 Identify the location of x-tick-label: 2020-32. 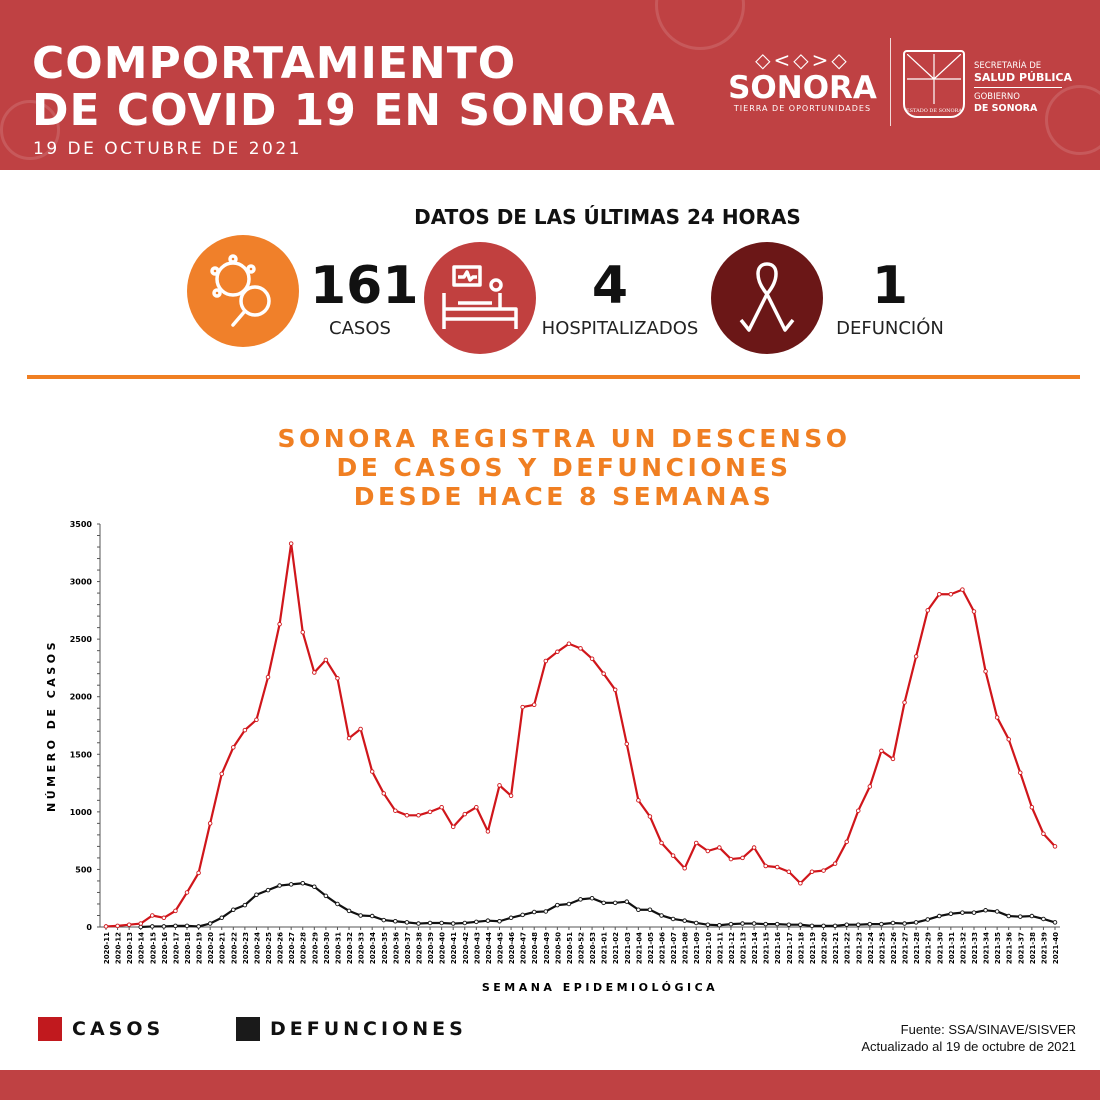
(350, 948).